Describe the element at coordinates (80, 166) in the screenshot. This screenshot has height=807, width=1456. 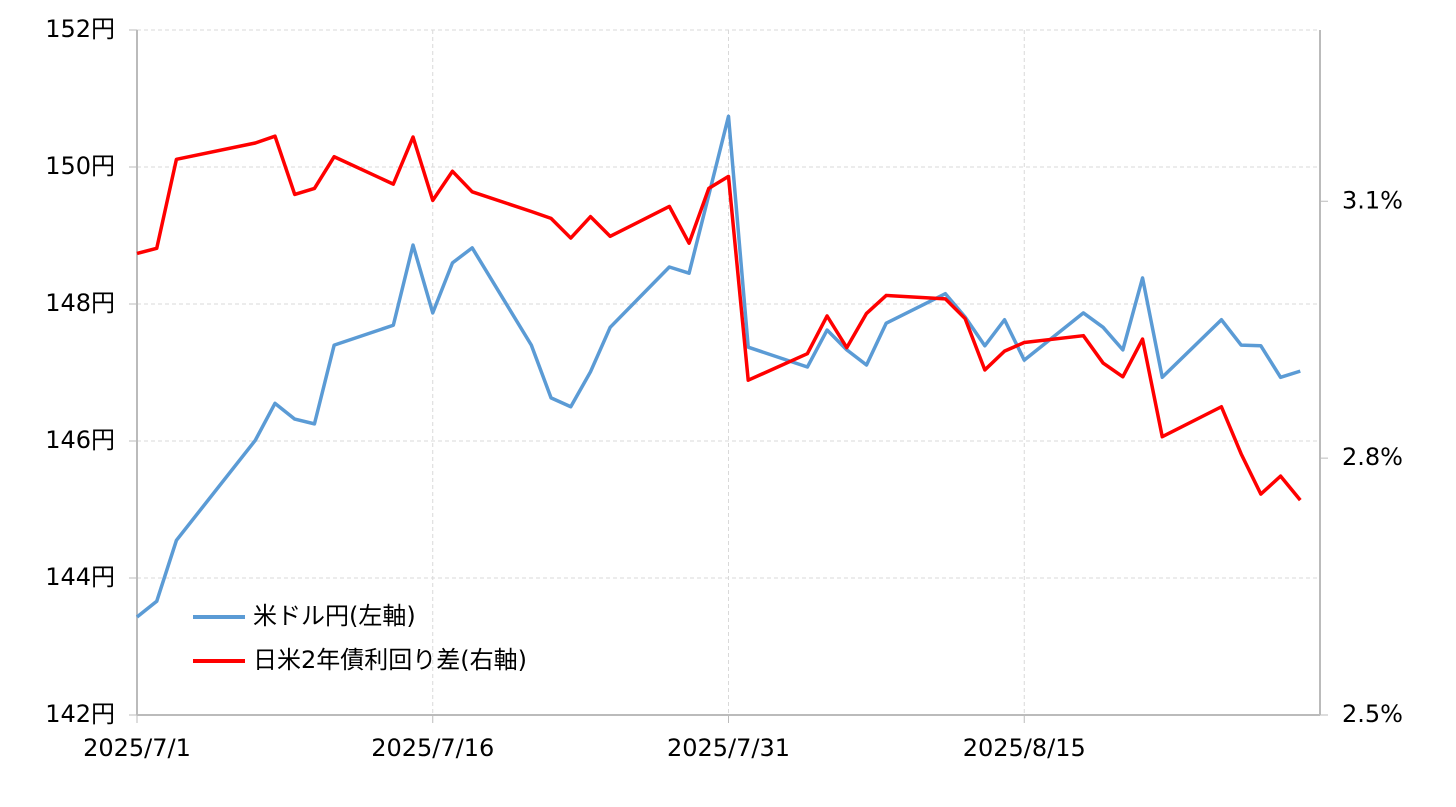
I see `y-tick-label: 150円` at that location.